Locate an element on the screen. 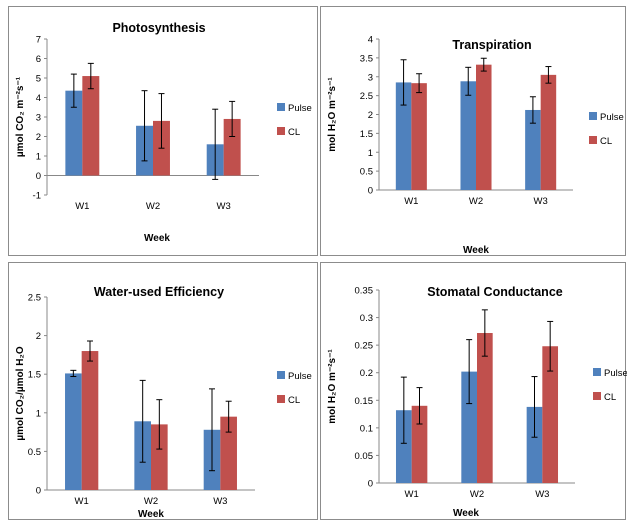 This screenshot has width=630, height=523. y-tick-label: 0.2 is located at coordinates (366, 373).